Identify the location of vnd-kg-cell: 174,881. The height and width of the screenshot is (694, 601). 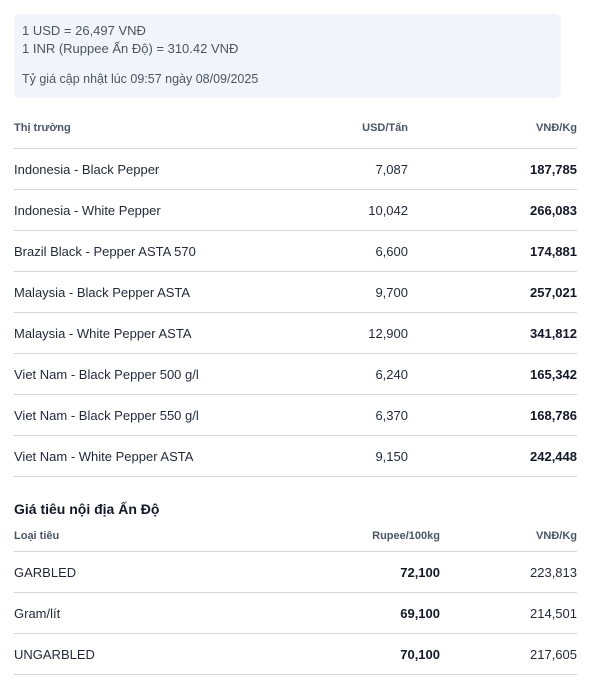
(492, 251).